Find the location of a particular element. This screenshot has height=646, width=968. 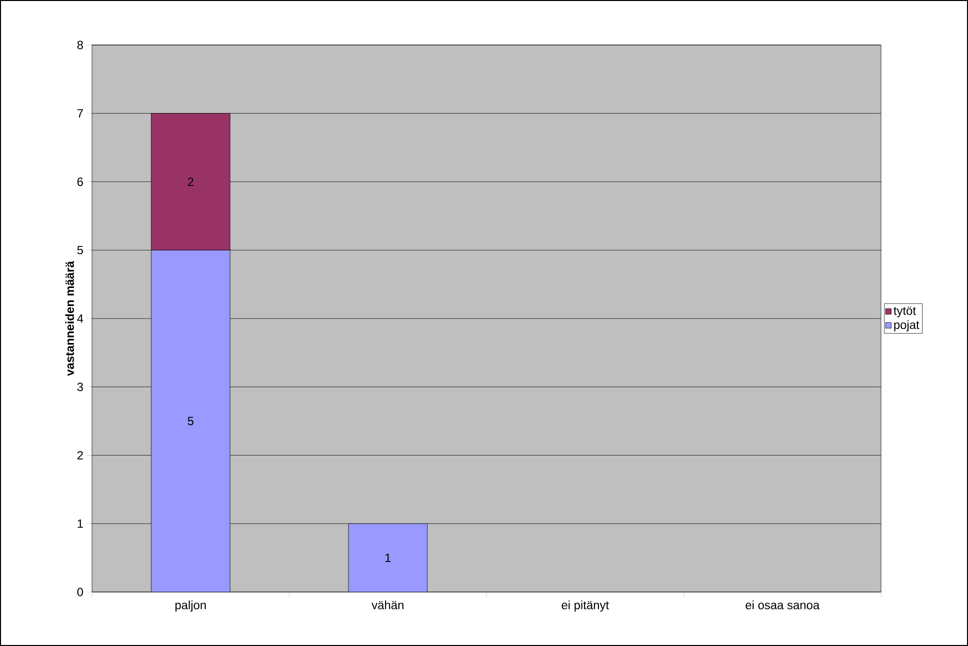

y-tick-label: 5 is located at coordinates (80, 250).